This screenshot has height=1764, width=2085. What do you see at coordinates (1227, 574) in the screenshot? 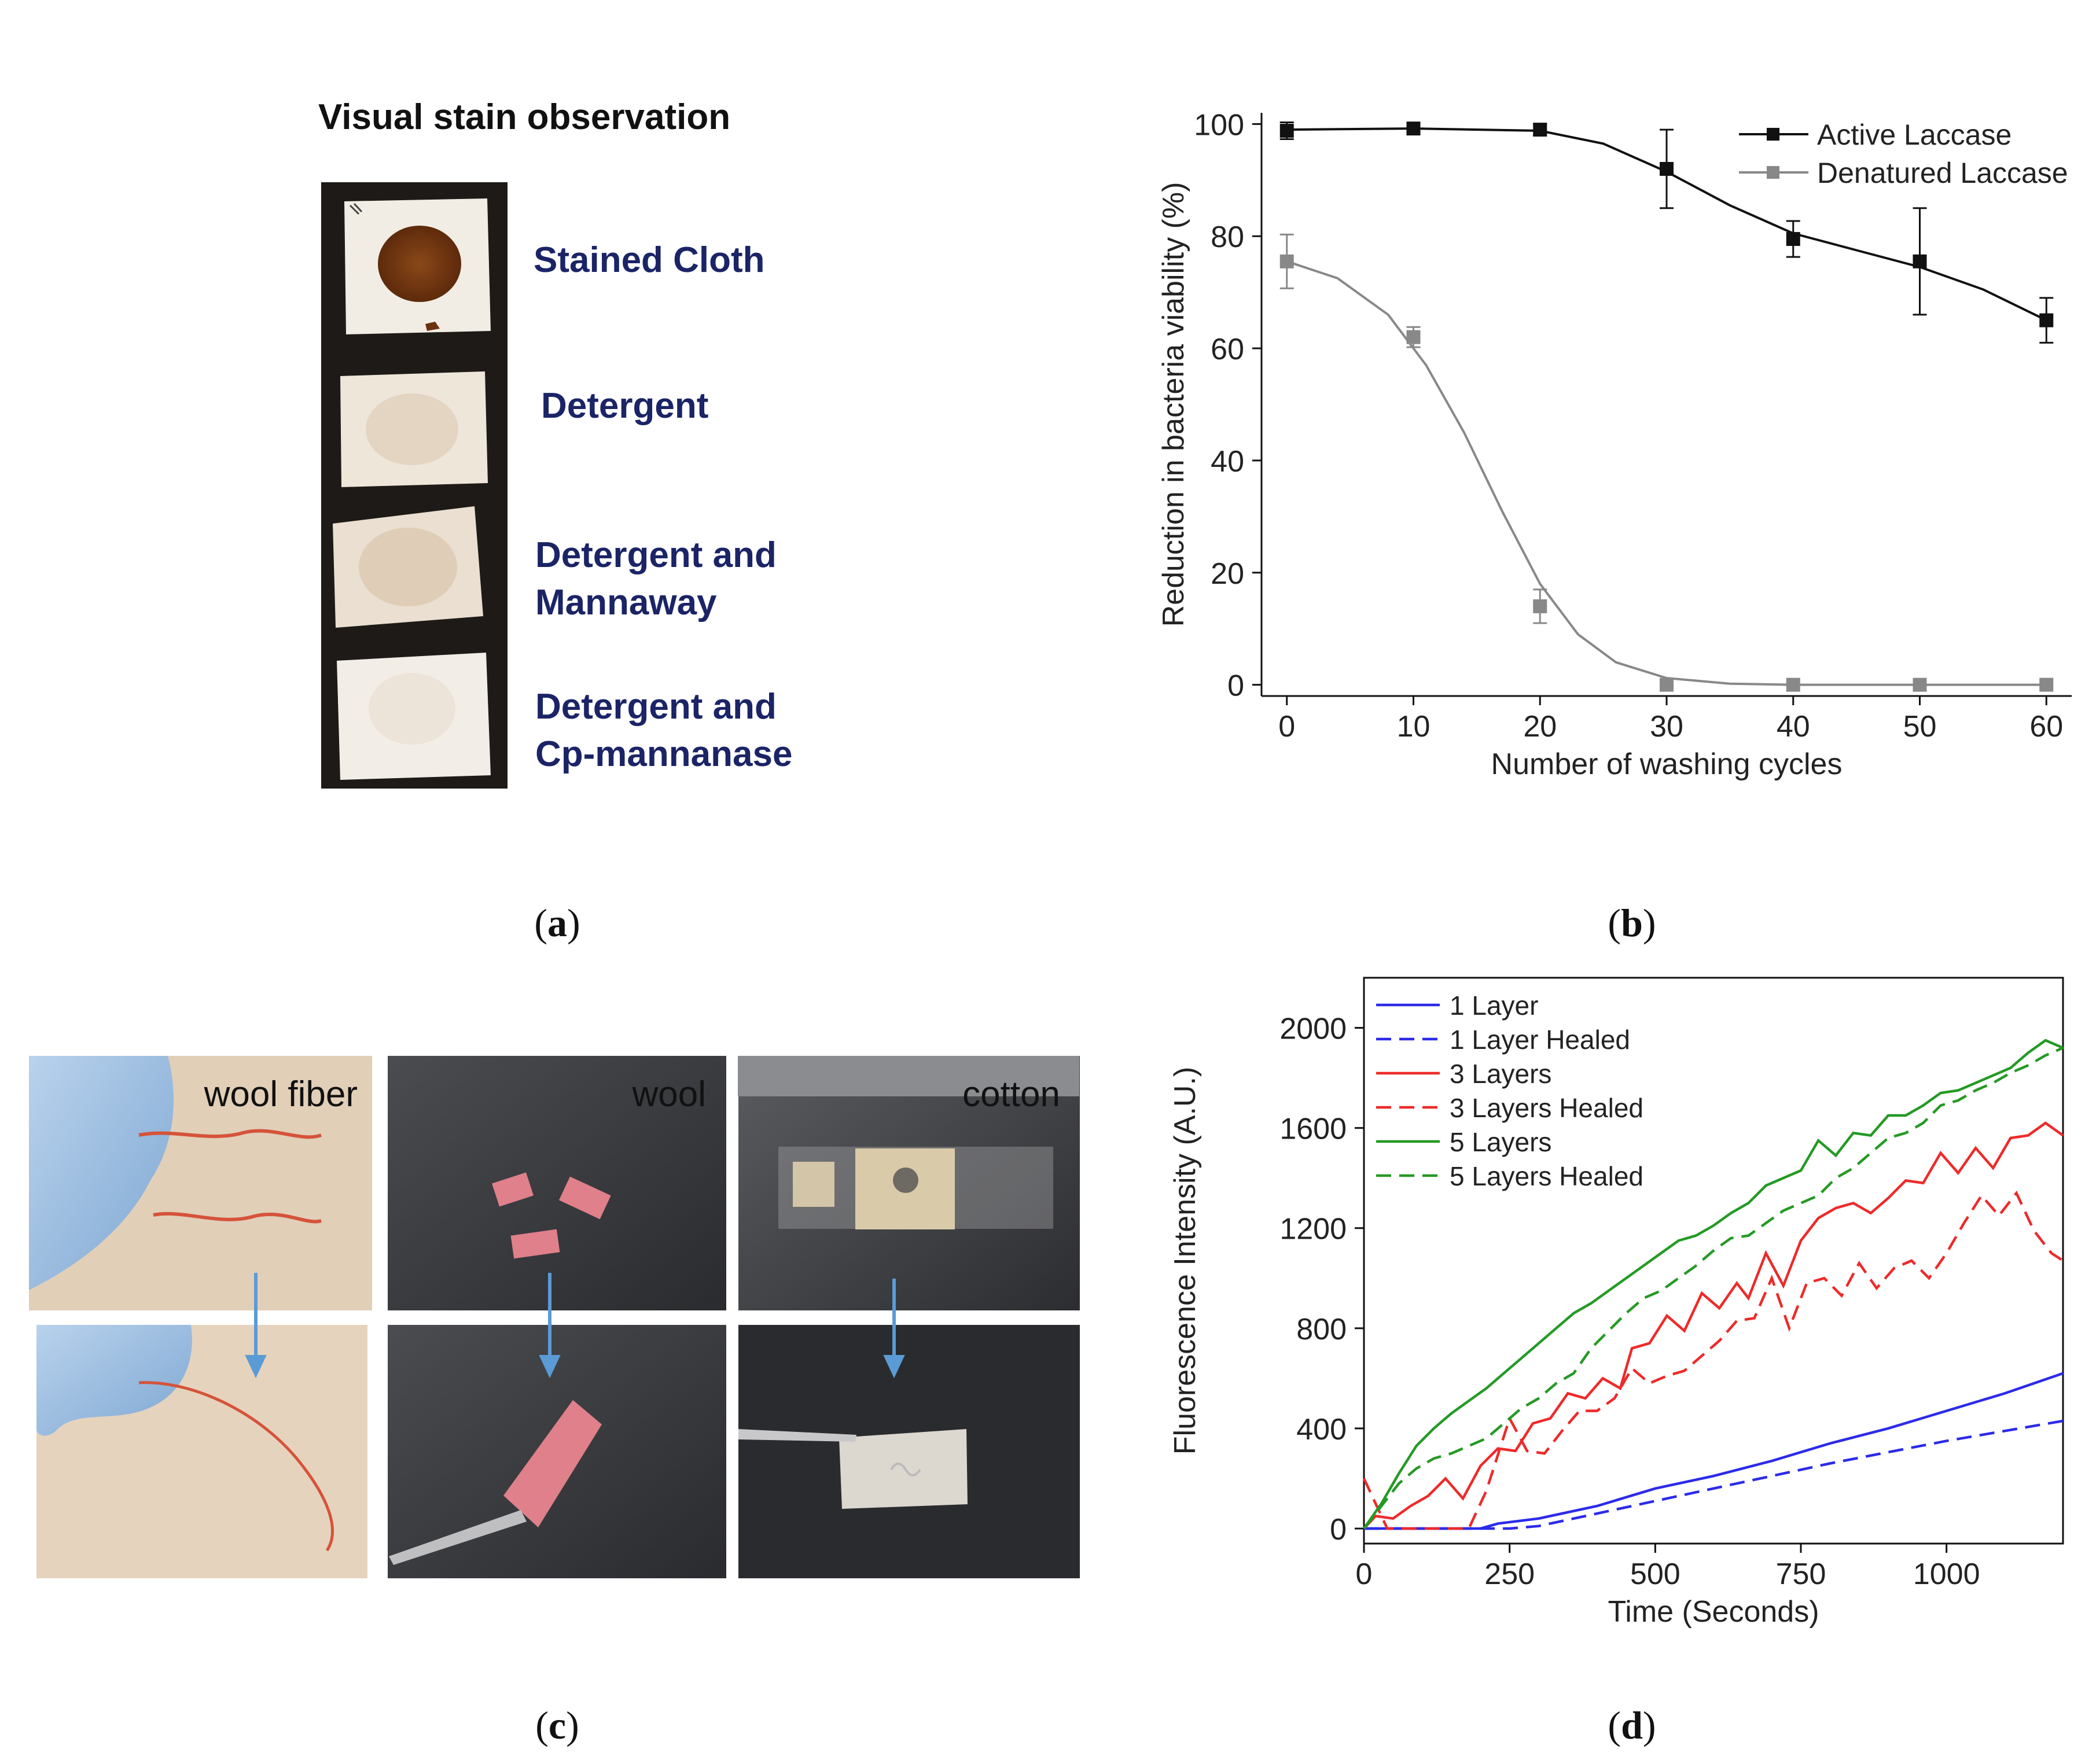
I see `y-tick-label: 20` at bounding box center [1227, 574].